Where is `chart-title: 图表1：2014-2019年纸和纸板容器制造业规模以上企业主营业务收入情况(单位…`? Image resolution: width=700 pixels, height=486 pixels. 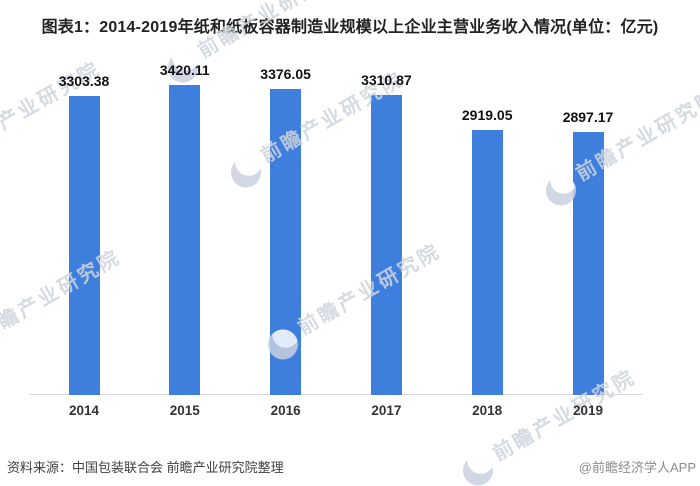 chart-title: 图表1：2014-2019年纸和纸板容器制造业规模以上企业主营业务收入情况(单位… is located at coordinates (350, 27).